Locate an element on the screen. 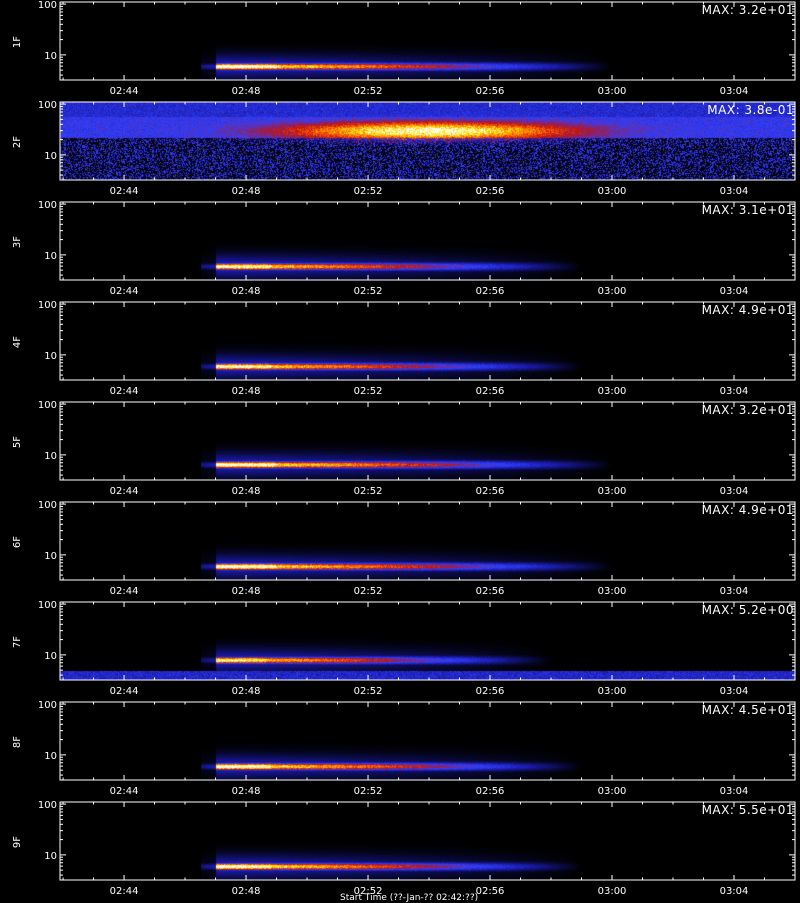 The width and height of the screenshot is (800, 903). spectrogram-panel-7f: 100 10 02:44 02:48 02:52 02:56 03:00 03:04 is located at coordinates (400, 650).